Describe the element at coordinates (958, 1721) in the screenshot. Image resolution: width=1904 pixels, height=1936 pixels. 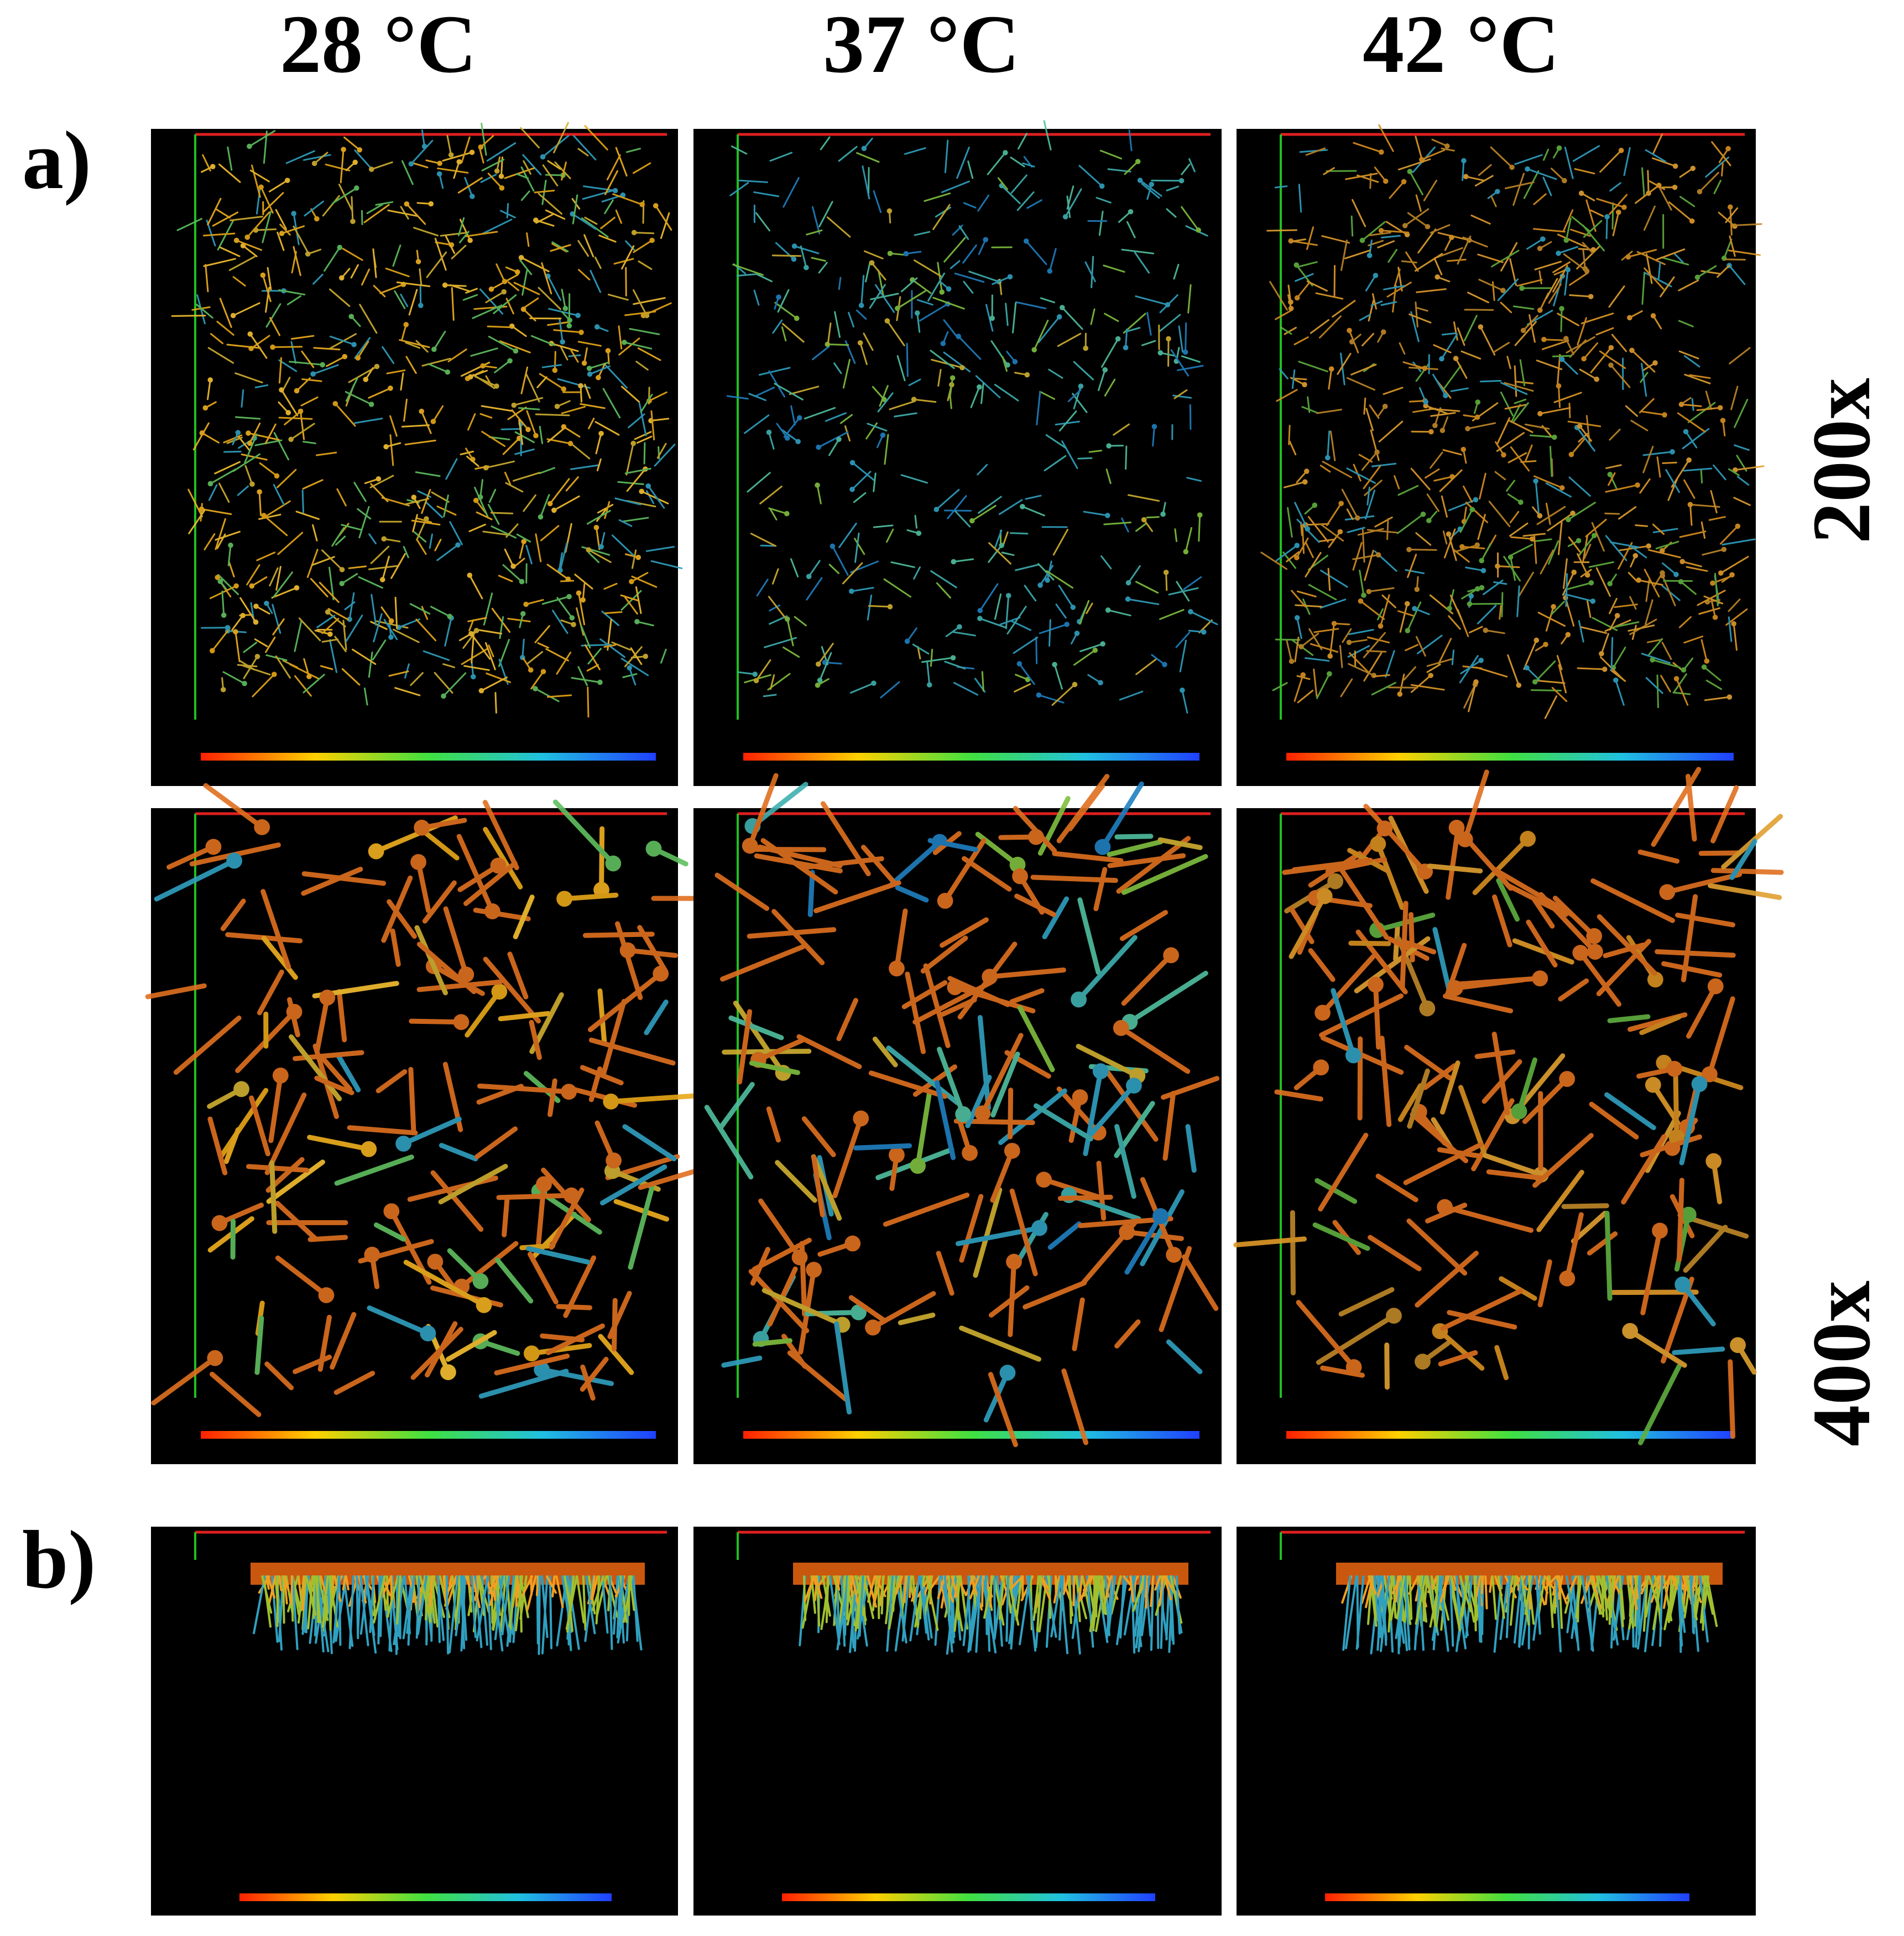
I see `microscopy-panel` at that location.